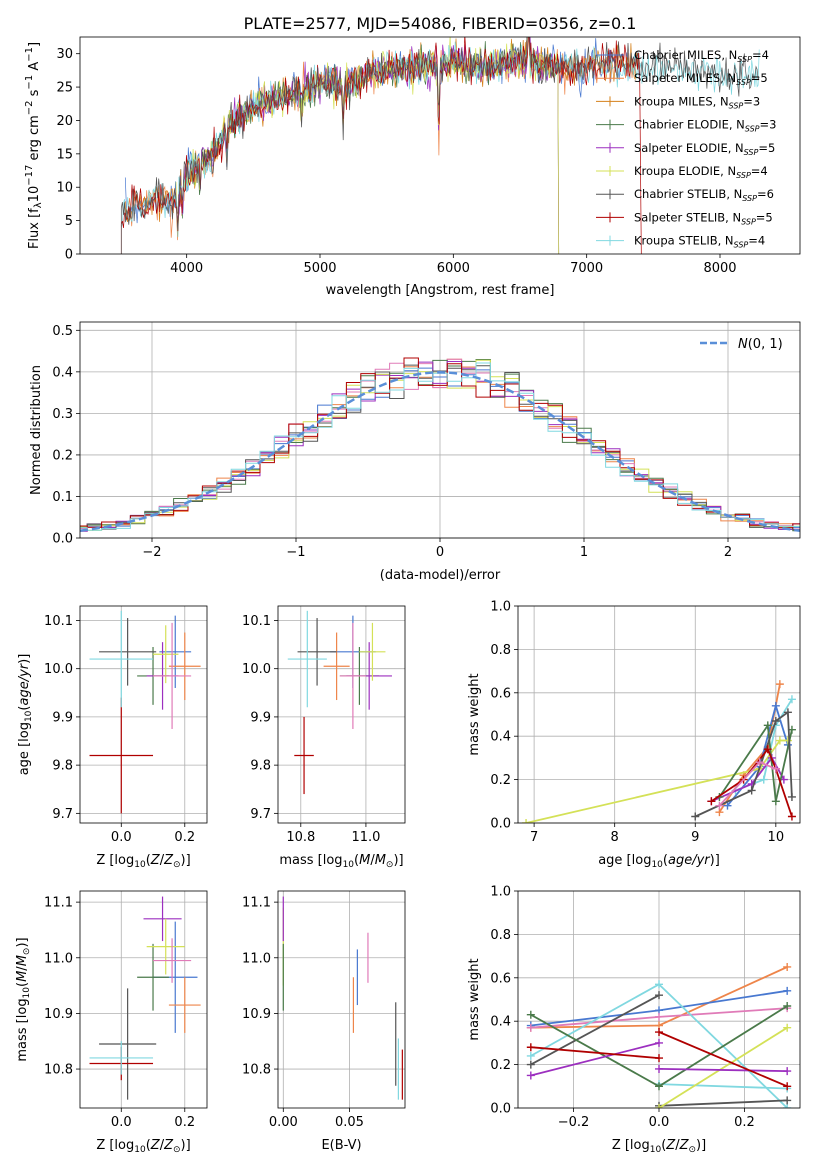  I want to click on mass-z-ytick-label: 10.8, so click(58, 1070).